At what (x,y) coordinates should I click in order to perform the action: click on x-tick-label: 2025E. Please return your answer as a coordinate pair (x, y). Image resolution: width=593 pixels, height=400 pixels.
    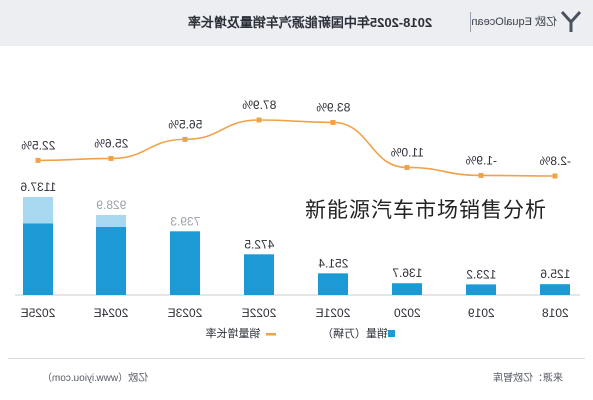
    Looking at the image, I should click on (38, 313).